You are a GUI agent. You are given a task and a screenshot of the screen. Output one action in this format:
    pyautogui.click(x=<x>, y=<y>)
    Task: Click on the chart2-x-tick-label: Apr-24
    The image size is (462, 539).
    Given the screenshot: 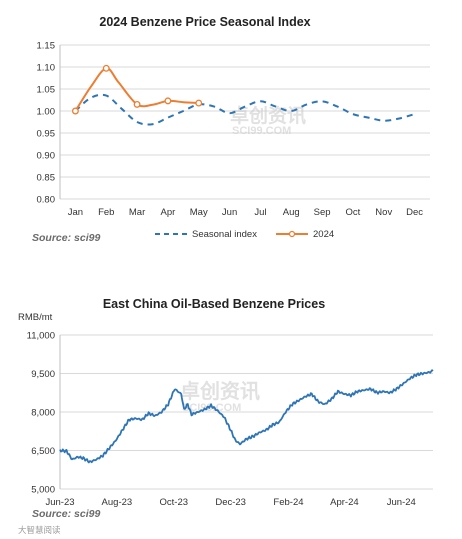 What is the action you would take?
    pyautogui.click(x=344, y=502)
    